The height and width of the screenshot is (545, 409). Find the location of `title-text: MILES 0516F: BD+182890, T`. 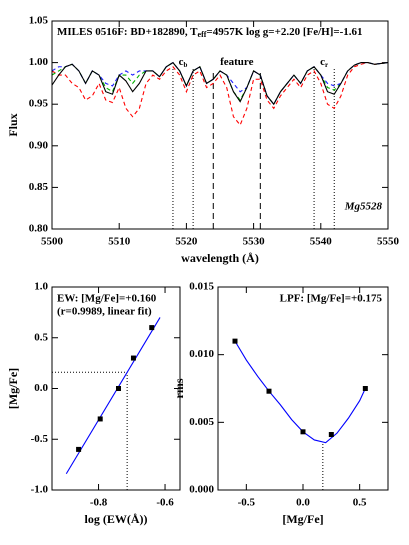

title-text: MILES 0516F: BD+182890, T is located at coordinates (127, 32).